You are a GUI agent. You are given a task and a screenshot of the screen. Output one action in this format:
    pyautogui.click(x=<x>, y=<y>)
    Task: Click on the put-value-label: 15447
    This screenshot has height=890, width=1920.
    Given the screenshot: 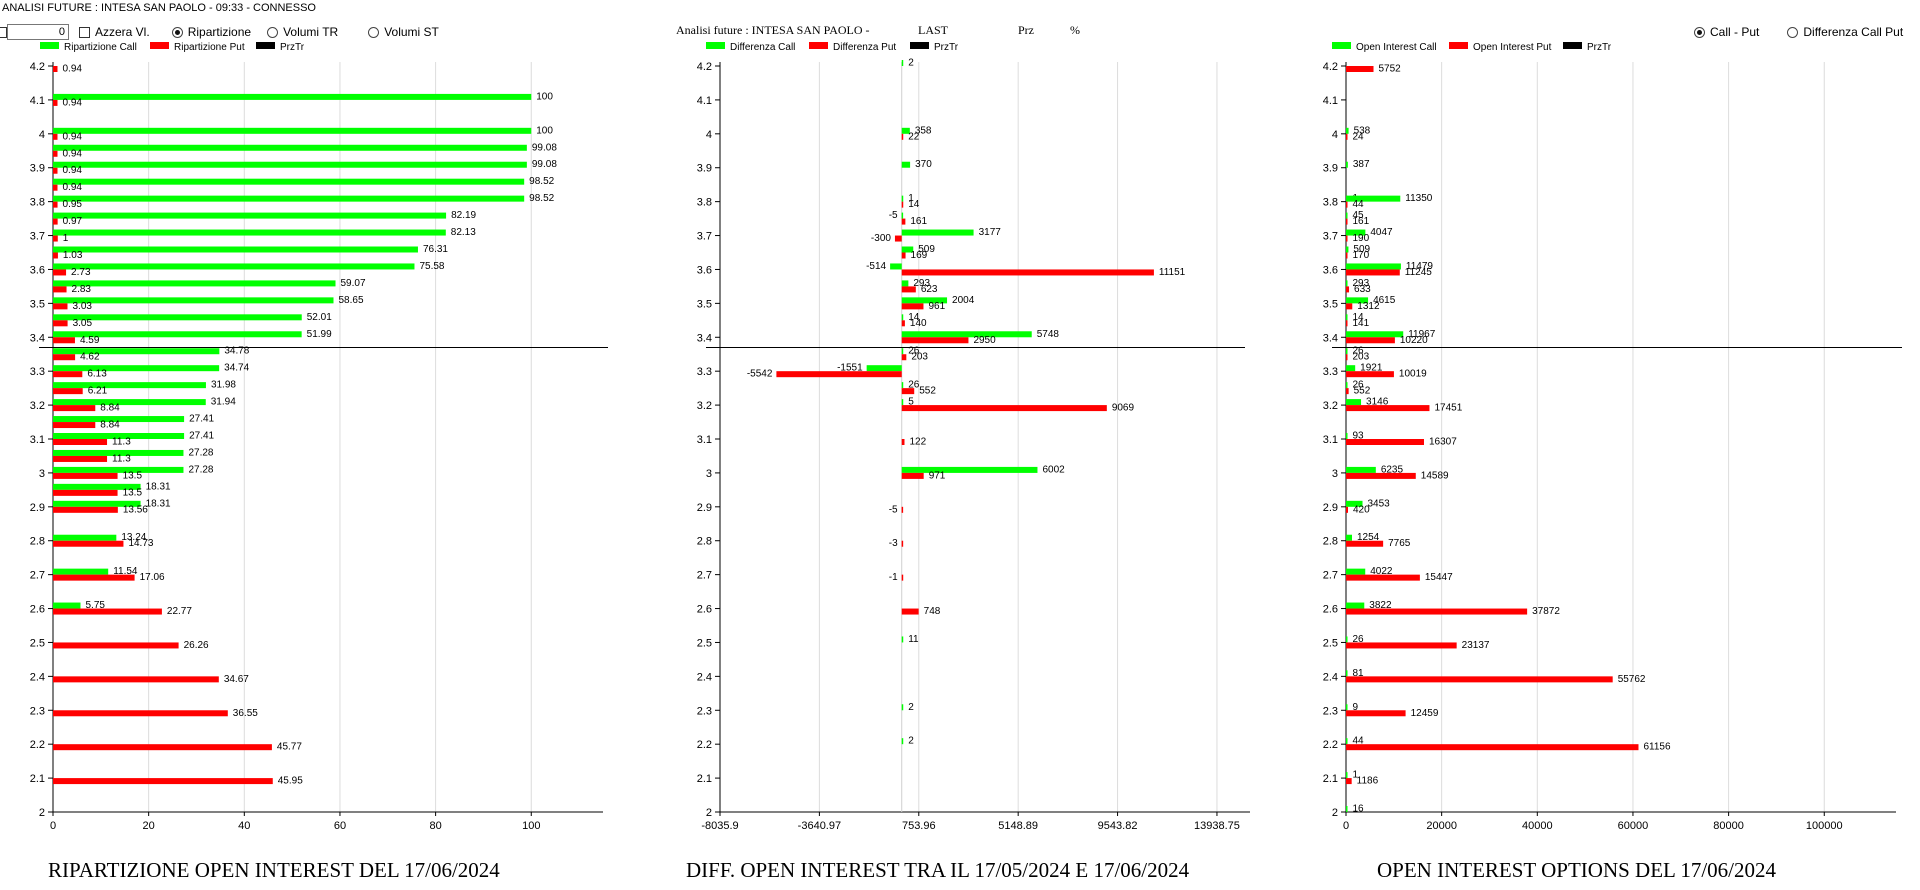 What is the action you would take?
    pyautogui.click(x=1439, y=577)
    